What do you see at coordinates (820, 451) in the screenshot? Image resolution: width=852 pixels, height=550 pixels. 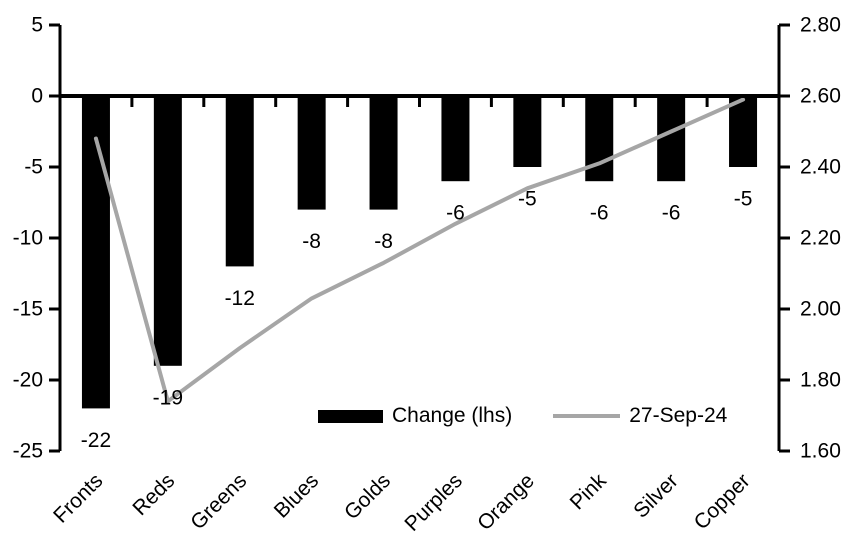 I see `y-axis-right-tick-label: 1.60` at bounding box center [820, 451].